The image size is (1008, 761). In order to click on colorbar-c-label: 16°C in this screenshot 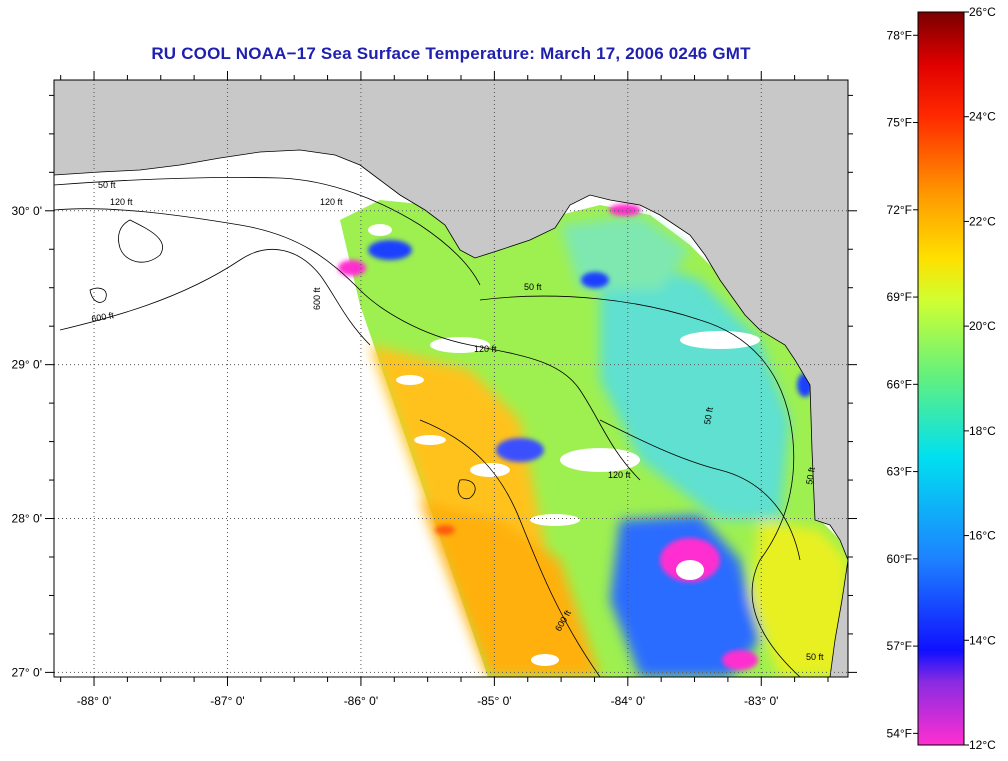, I will do `click(982, 536)`.